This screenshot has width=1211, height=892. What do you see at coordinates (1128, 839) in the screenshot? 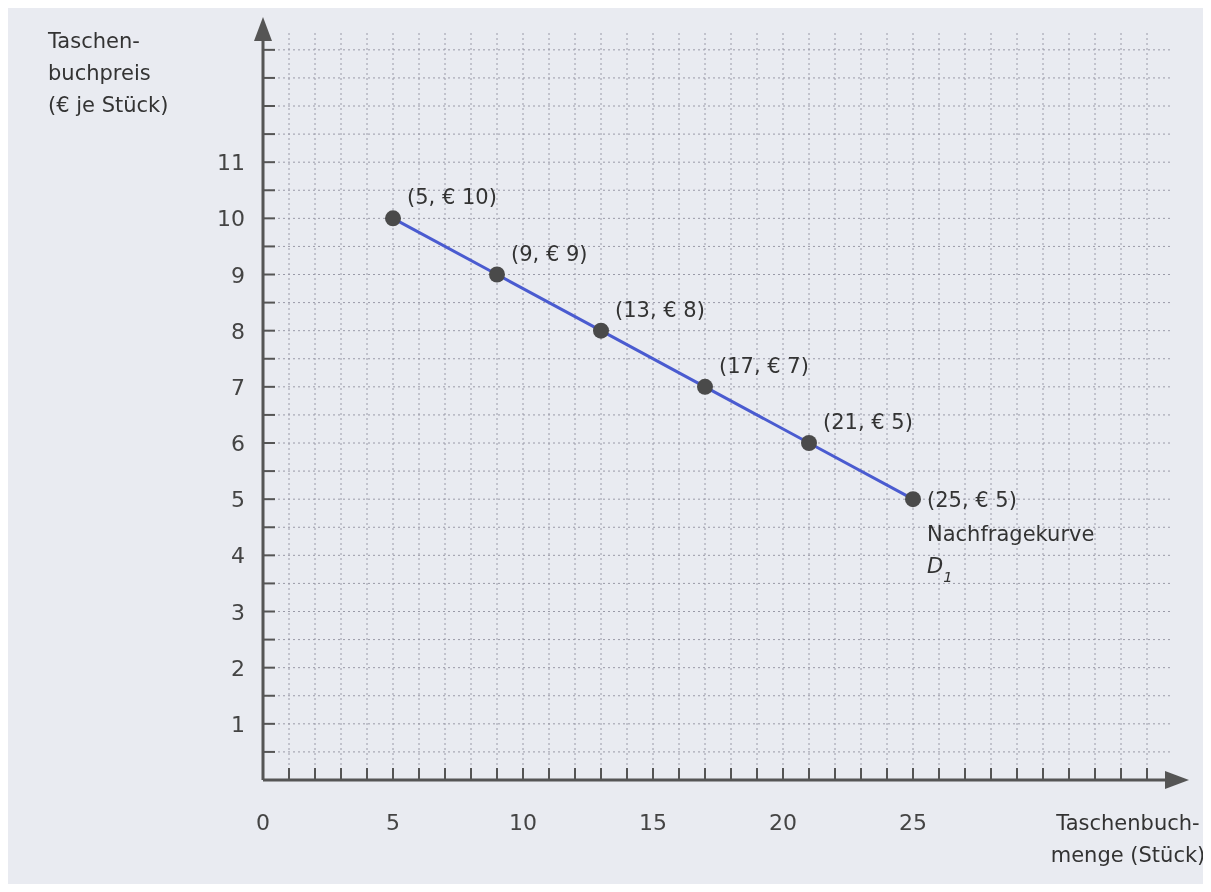
I see `x-axis-title: Taschenbuch- menge (Stück)` at bounding box center [1128, 839].